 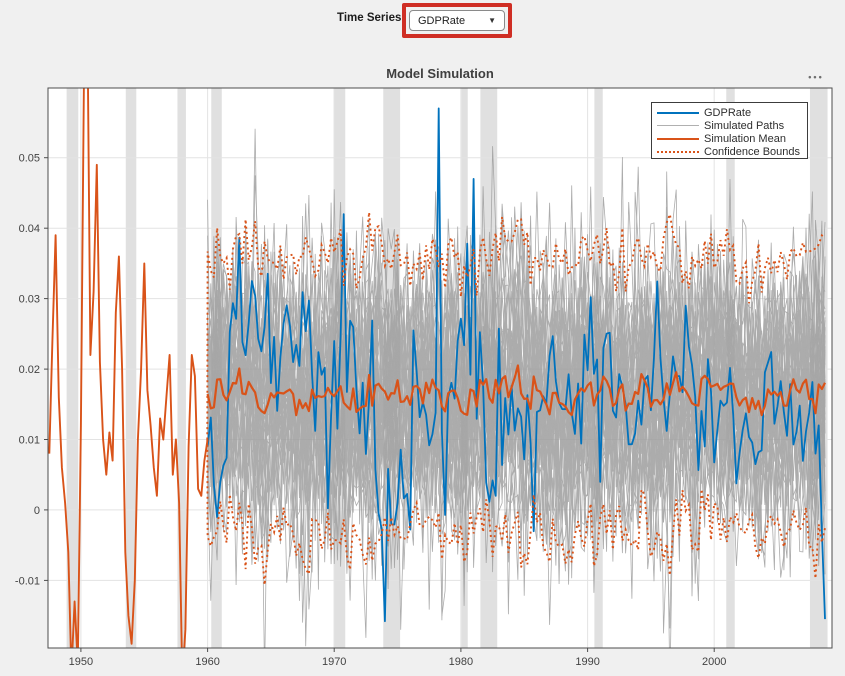 I want to click on simulation-mean-line, so click(x=516, y=390).